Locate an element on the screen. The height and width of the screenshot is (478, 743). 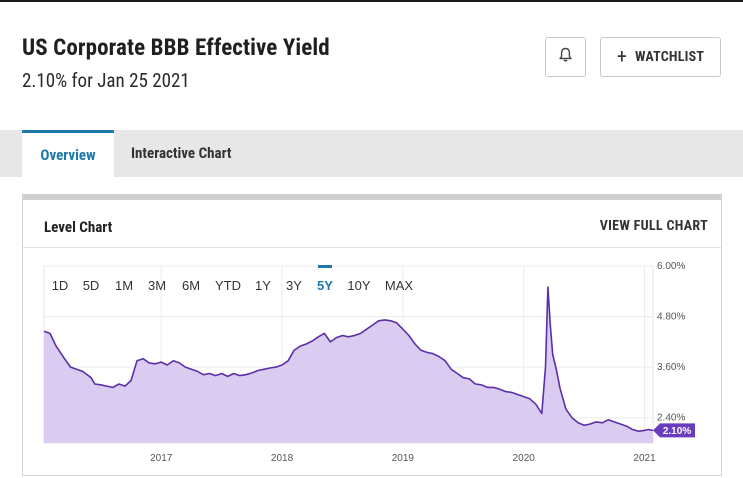
range-button-ytd: YTD is located at coordinates (228, 285).